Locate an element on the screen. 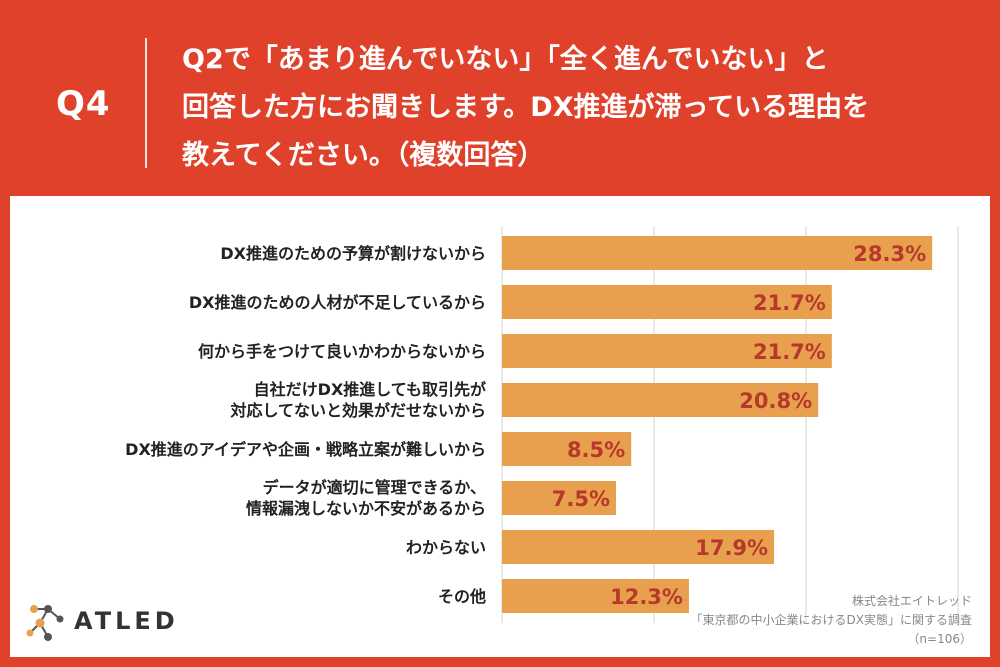  category-label-5-1: 情報漏洩しないか不安があるから is located at coordinates (366, 508).